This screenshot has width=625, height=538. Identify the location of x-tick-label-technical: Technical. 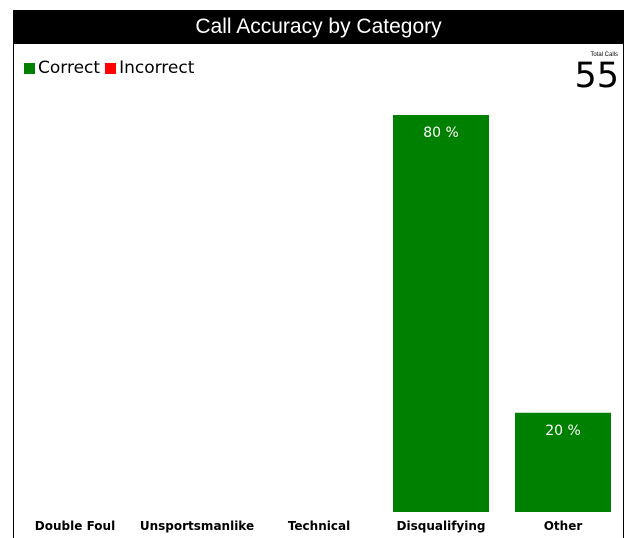
(319, 526).